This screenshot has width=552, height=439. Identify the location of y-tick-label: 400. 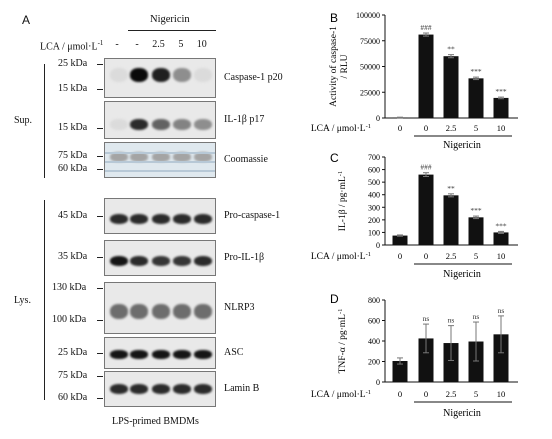
(374, 341).